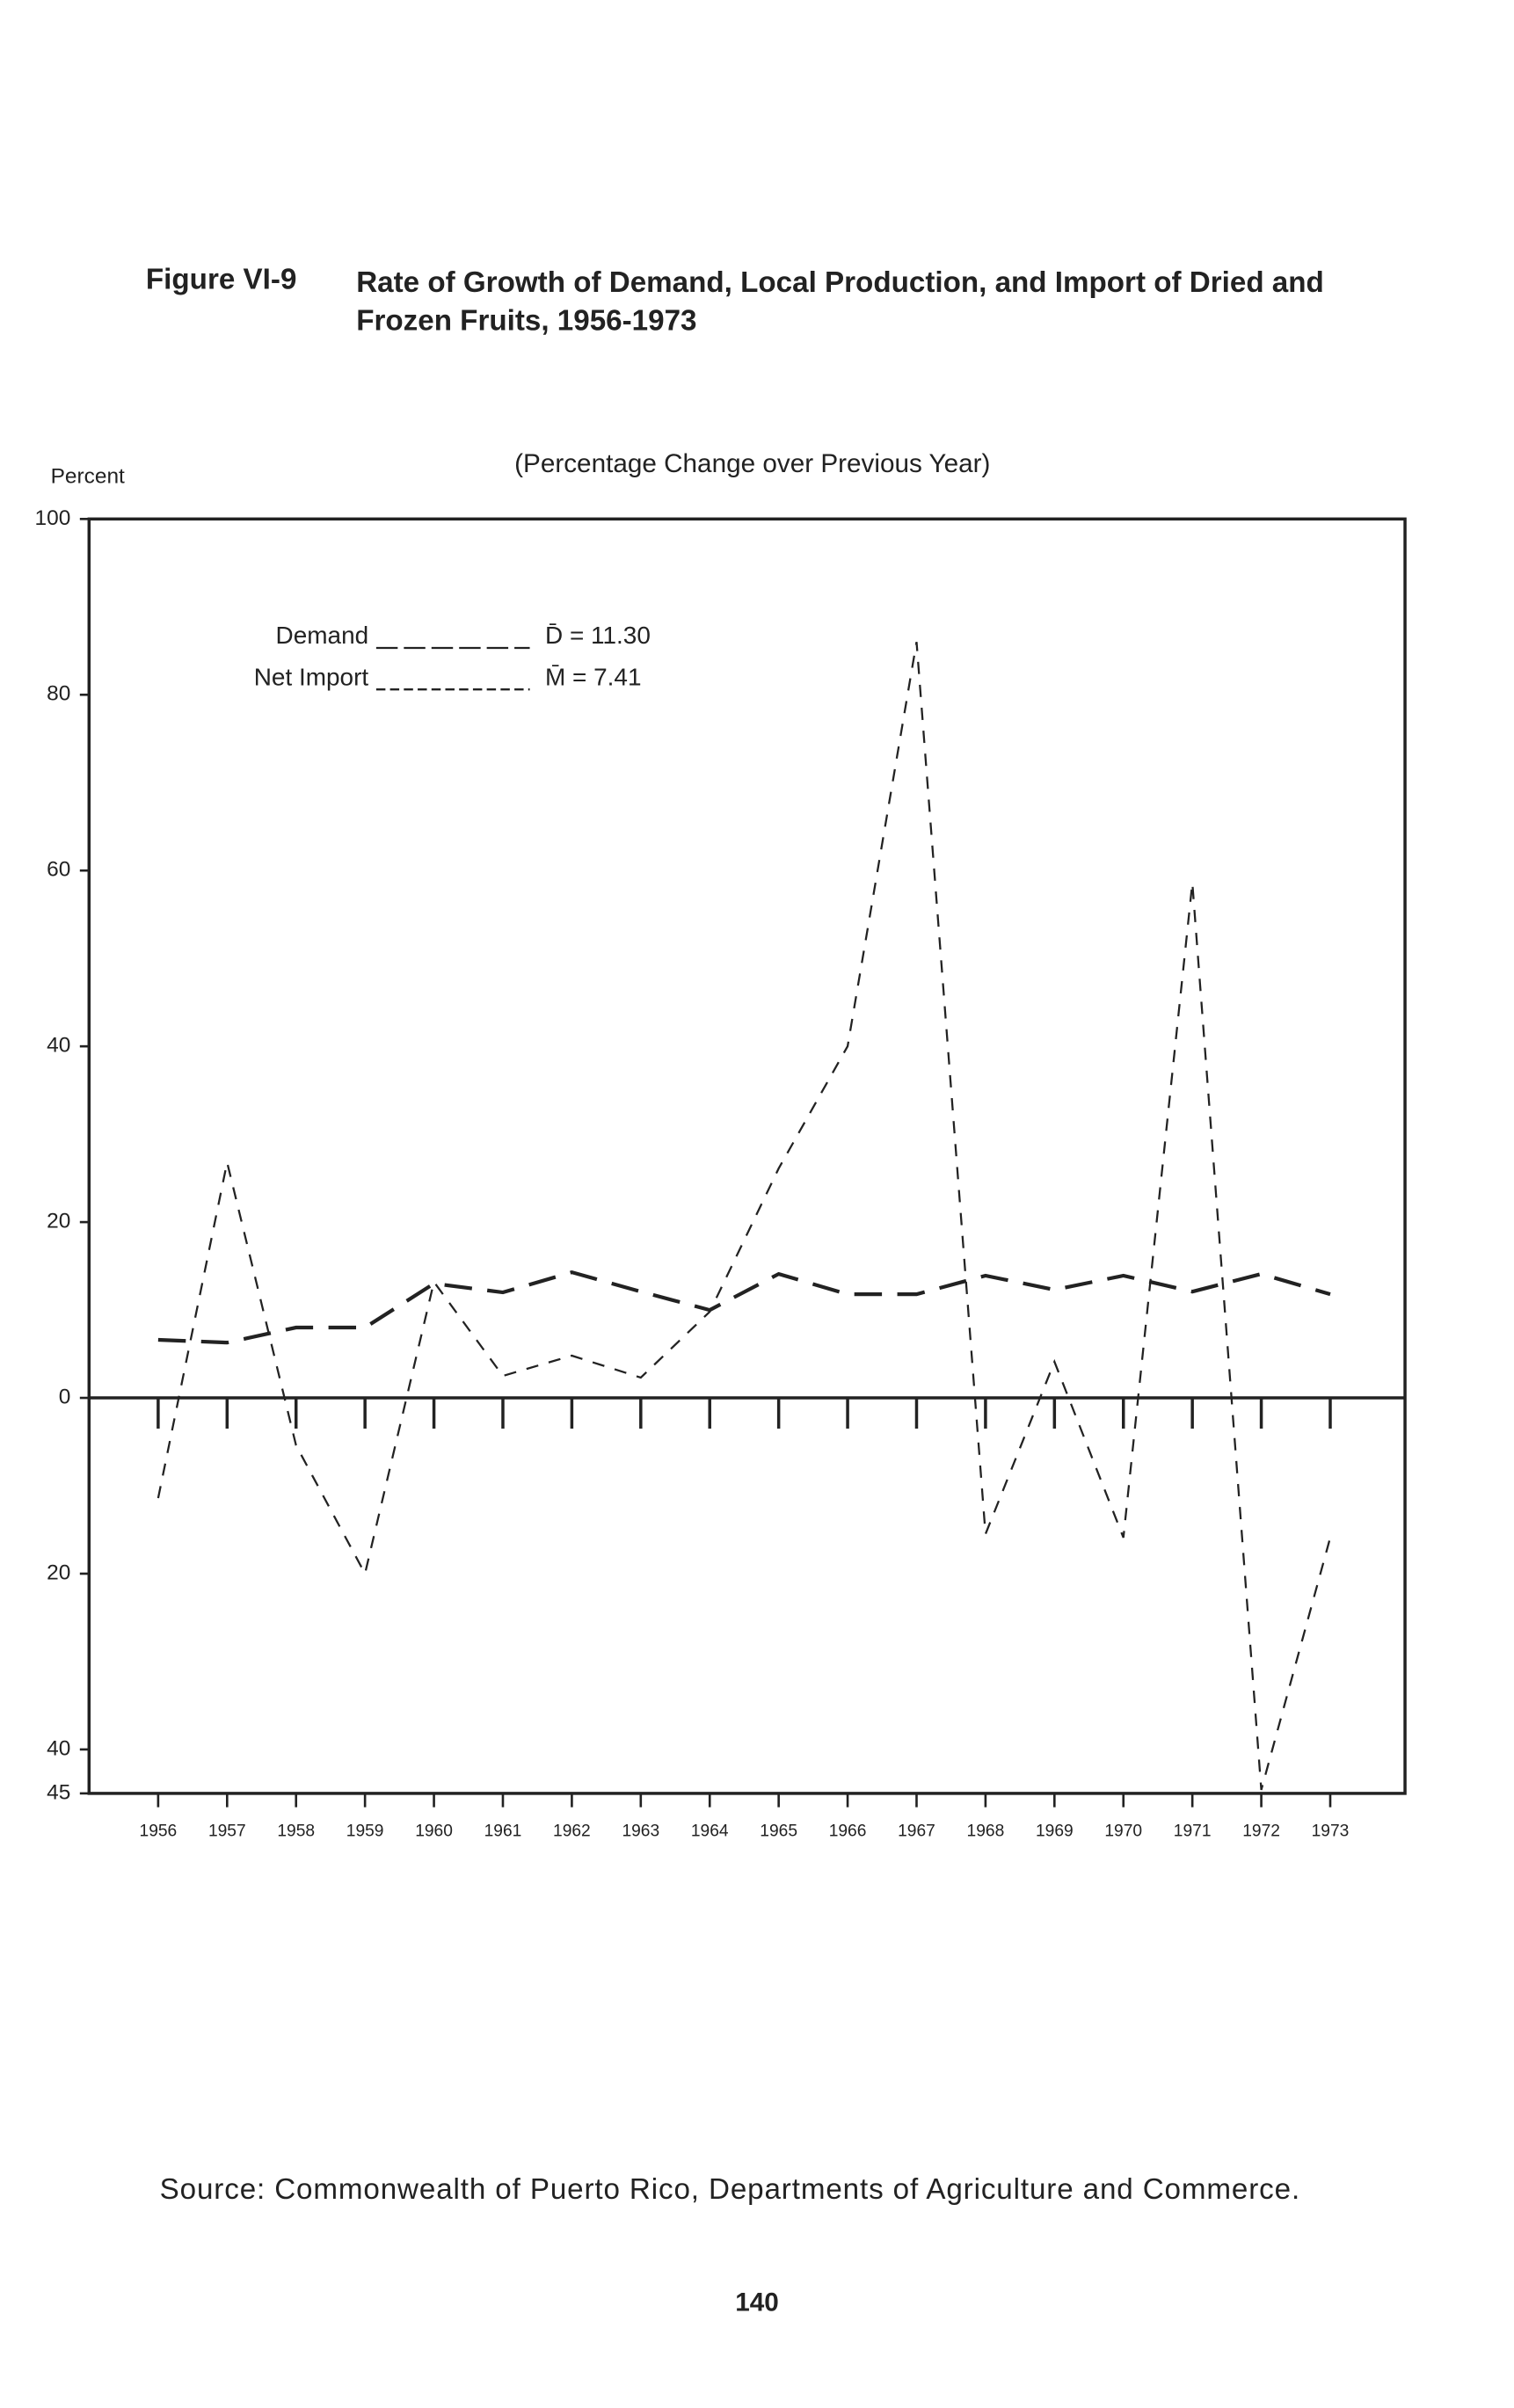 The height and width of the screenshot is (2408, 1514). Describe the element at coordinates (916, 1831) in the screenshot. I see `x-tick-label: 1967` at that location.